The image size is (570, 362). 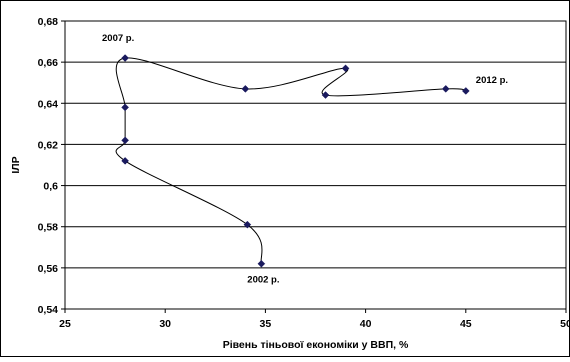 What do you see at coordinates (48, 22) in the screenshot?
I see `y-tick-label: 0,68` at bounding box center [48, 22].